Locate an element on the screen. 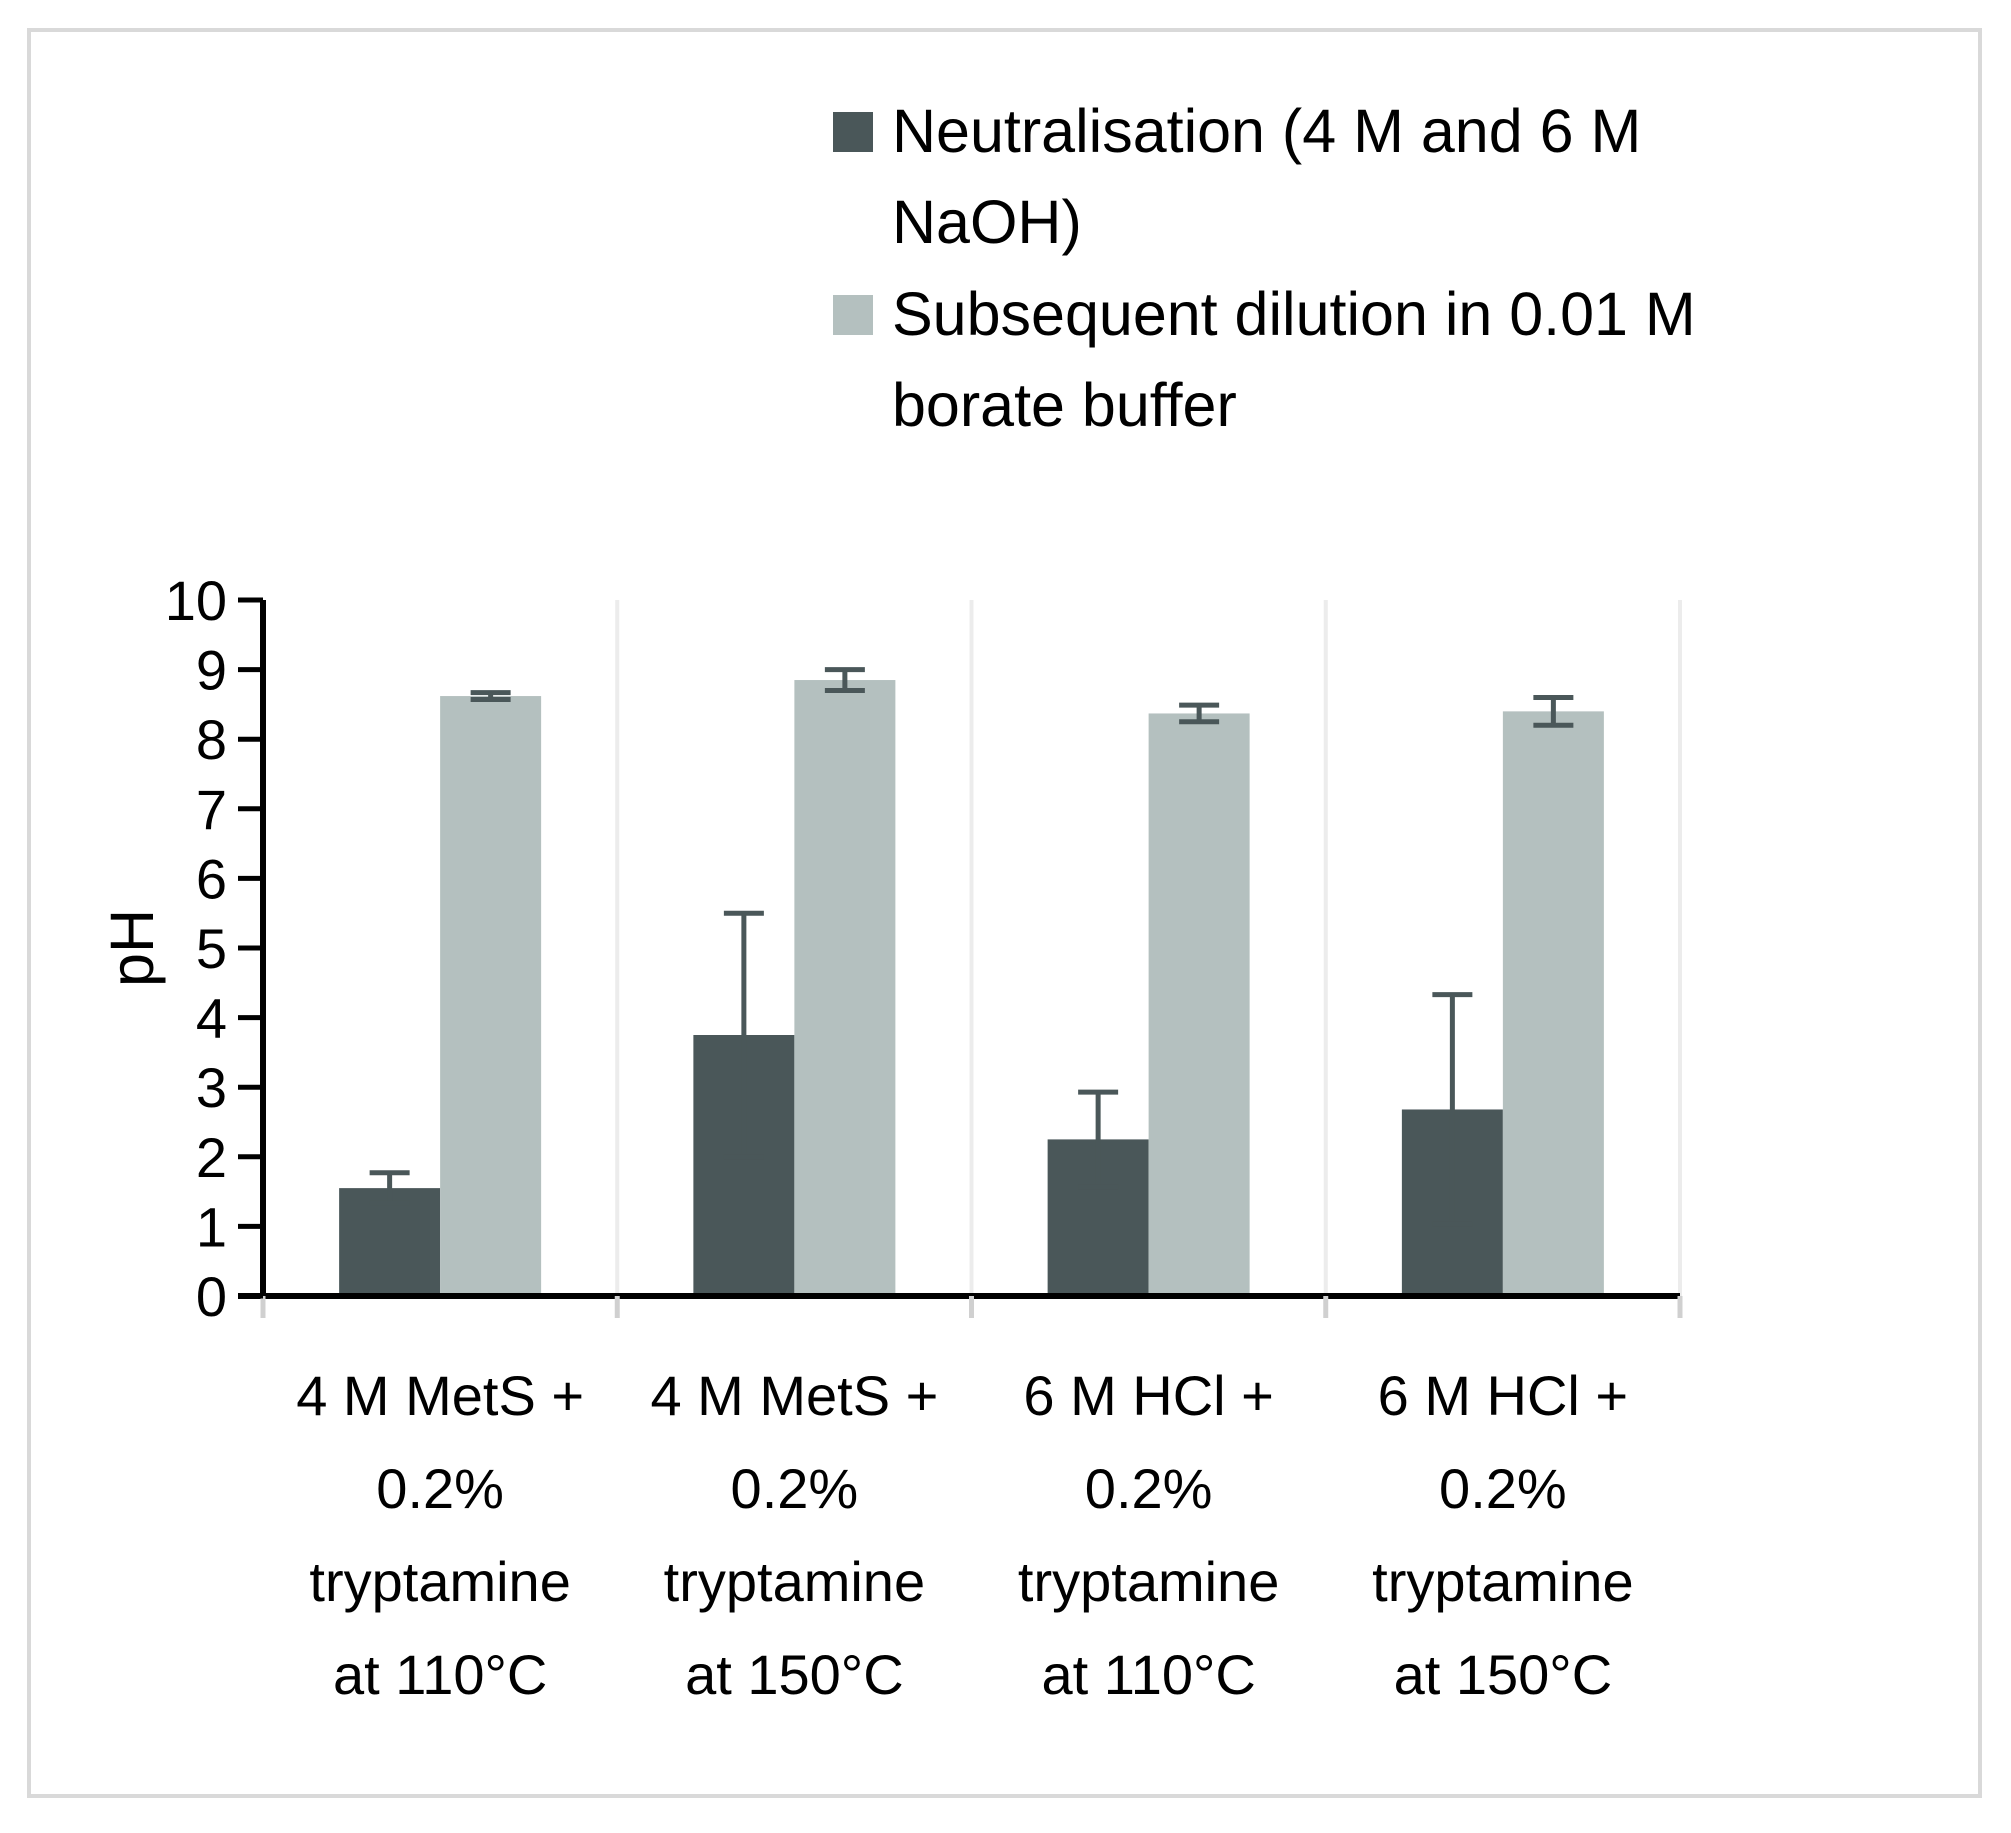 This screenshot has height=1833, width=2011. y-tick-label: 2 is located at coordinates (211, 1157).